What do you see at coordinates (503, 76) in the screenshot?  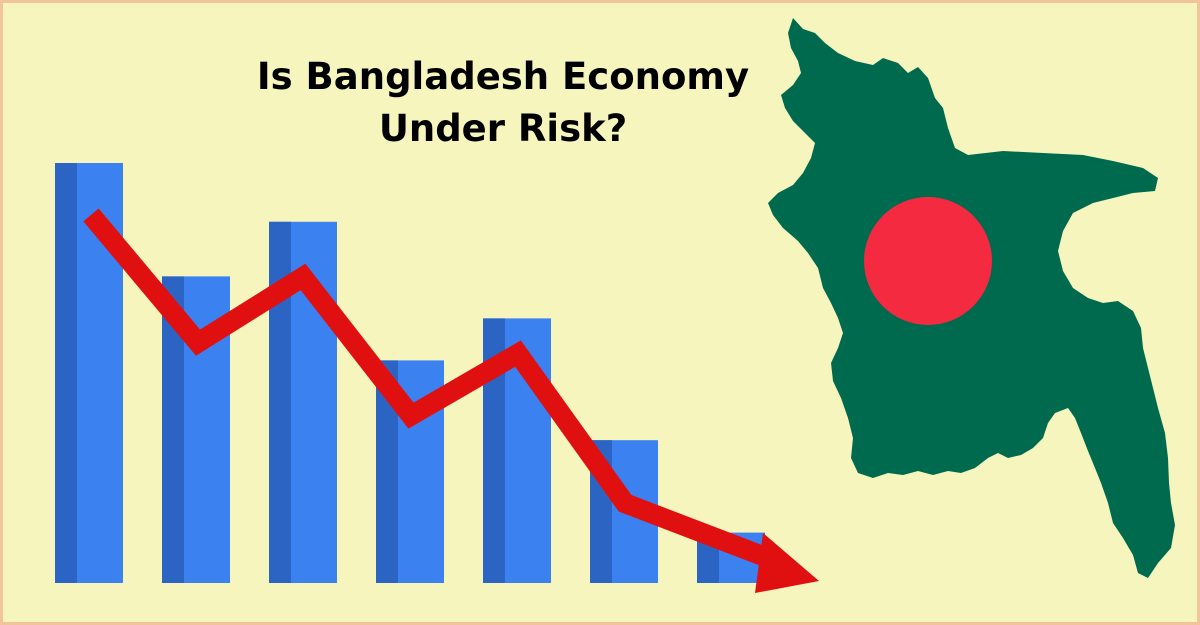 I see `title-line-1: Is Bangladesh Economy` at bounding box center [503, 76].